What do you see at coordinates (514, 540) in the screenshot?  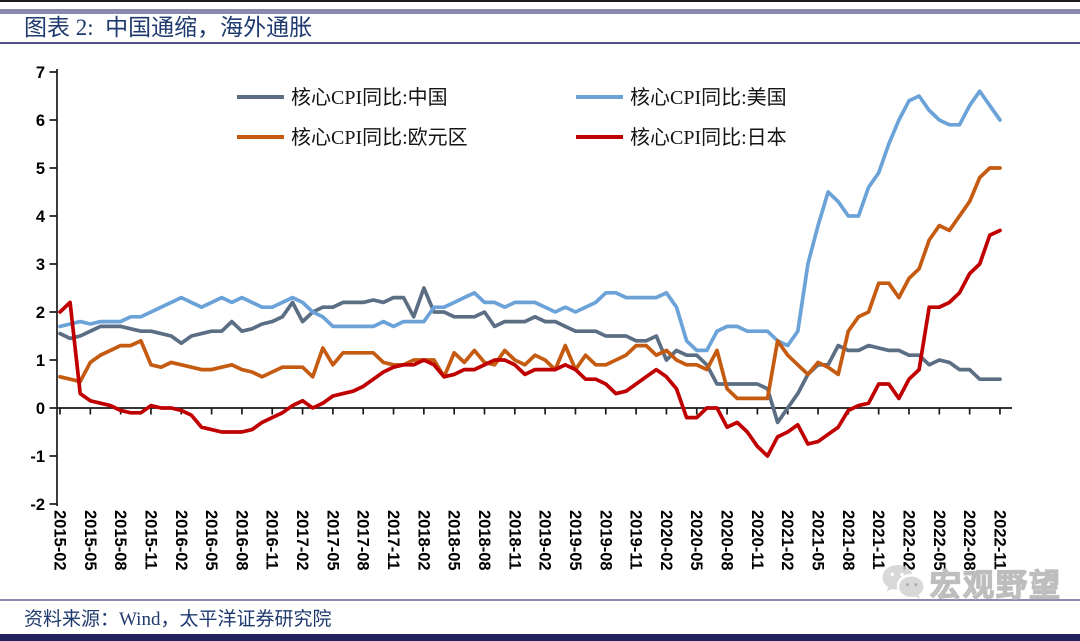 I see `x-tick-label: 2018-11` at bounding box center [514, 540].